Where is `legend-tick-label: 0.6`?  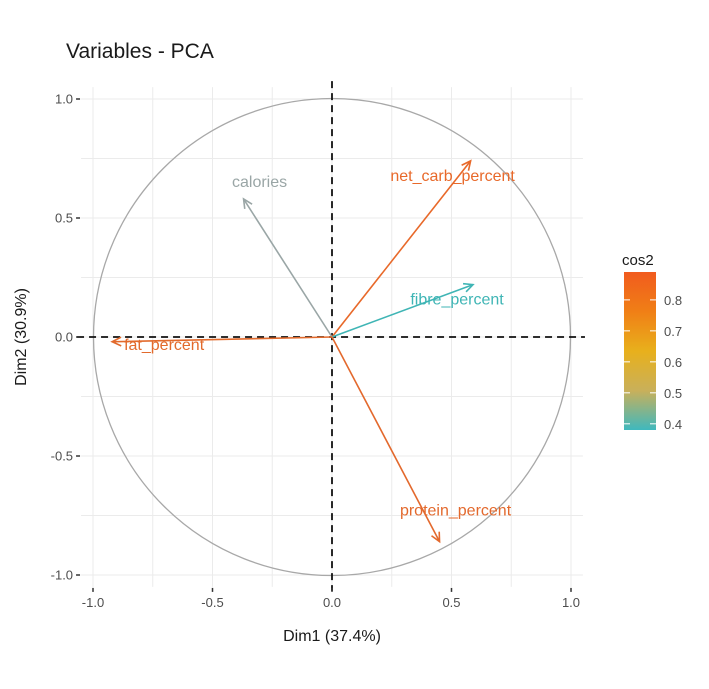
legend-tick-label: 0.6 is located at coordinates (673, 362).